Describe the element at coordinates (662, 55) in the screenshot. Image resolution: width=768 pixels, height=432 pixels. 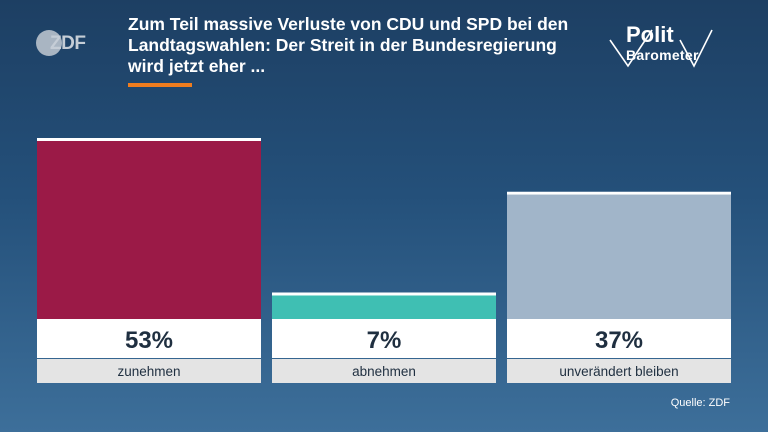
I see `politbarometer-logo-line2: Barometer` at that location.